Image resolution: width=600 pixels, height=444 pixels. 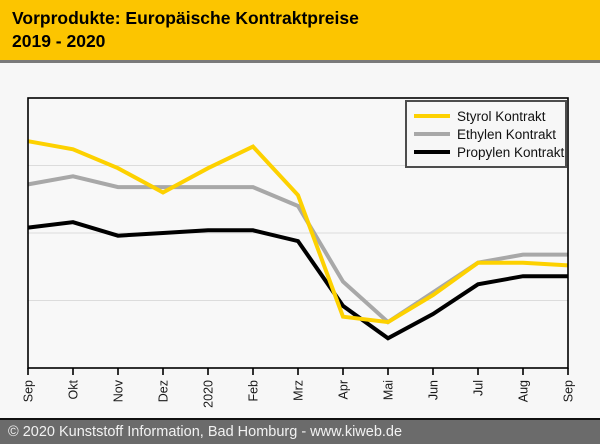 I want to click on x-tick-label: 2020, so click(x=209, y=394).